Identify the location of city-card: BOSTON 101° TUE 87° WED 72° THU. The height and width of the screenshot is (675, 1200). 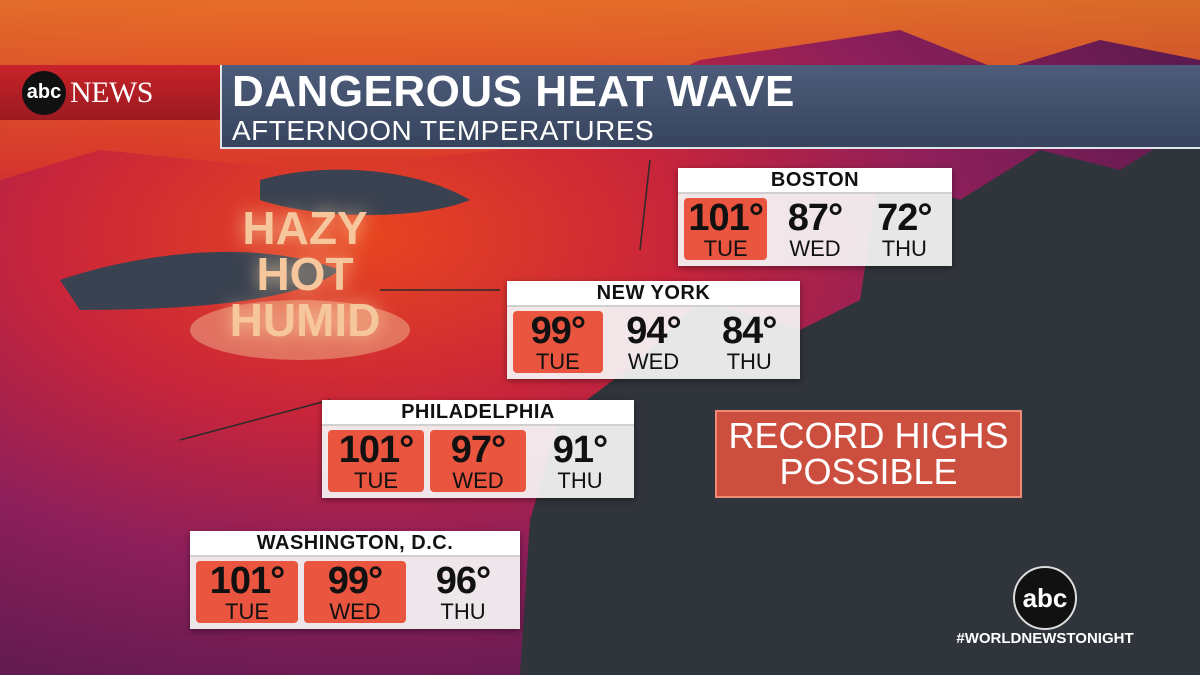
(815, 217).